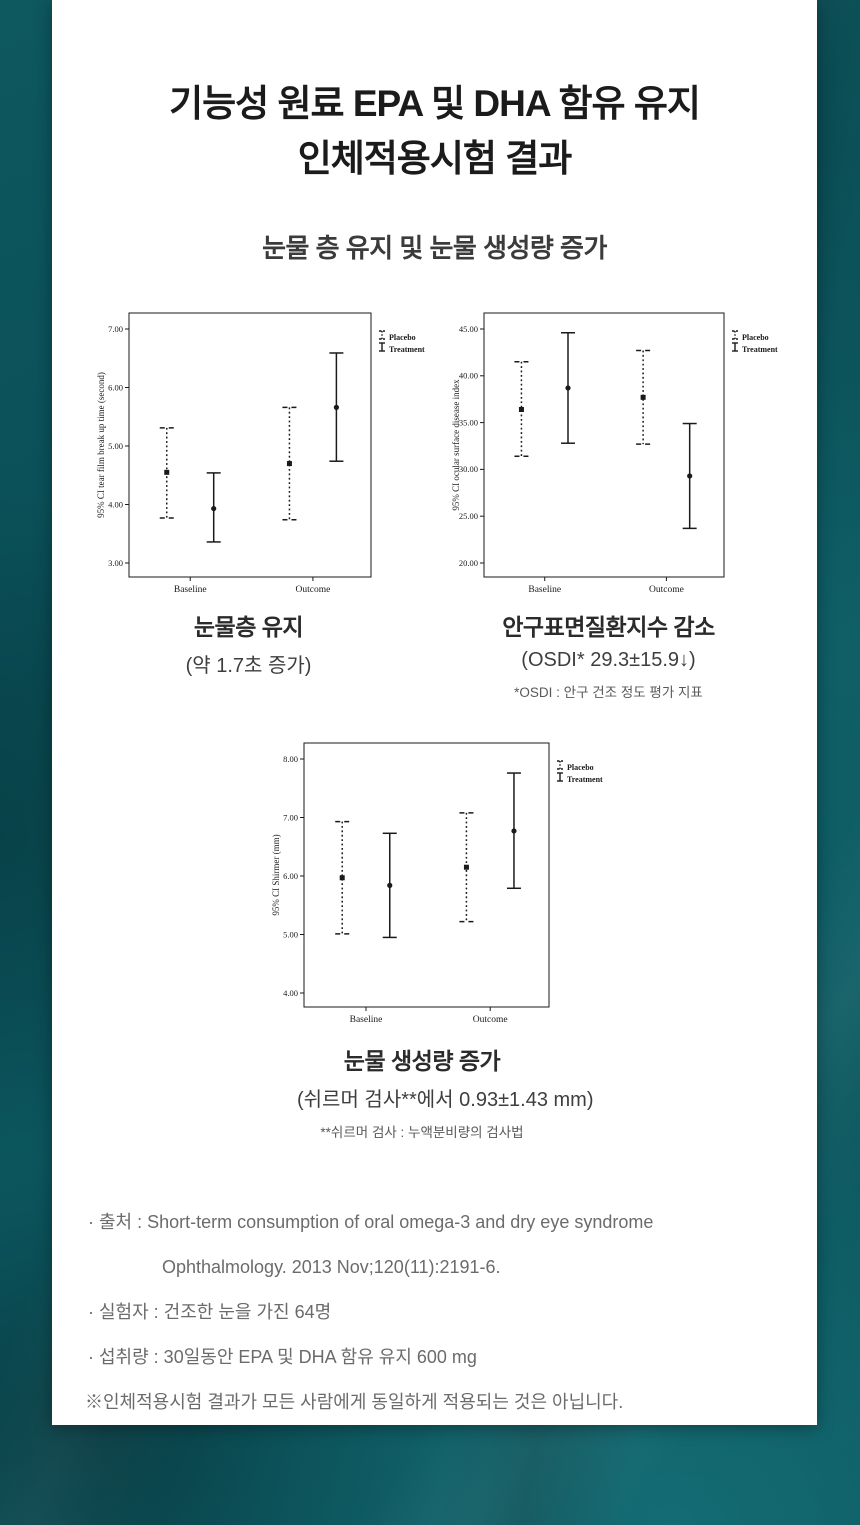 This screenshot has width=860, height=1525. Describe the element at coordinates (248, 643) in the screenshot. I see `chart1-caption: 눈물층 유지 (약 1.7초 증가)` at that location.